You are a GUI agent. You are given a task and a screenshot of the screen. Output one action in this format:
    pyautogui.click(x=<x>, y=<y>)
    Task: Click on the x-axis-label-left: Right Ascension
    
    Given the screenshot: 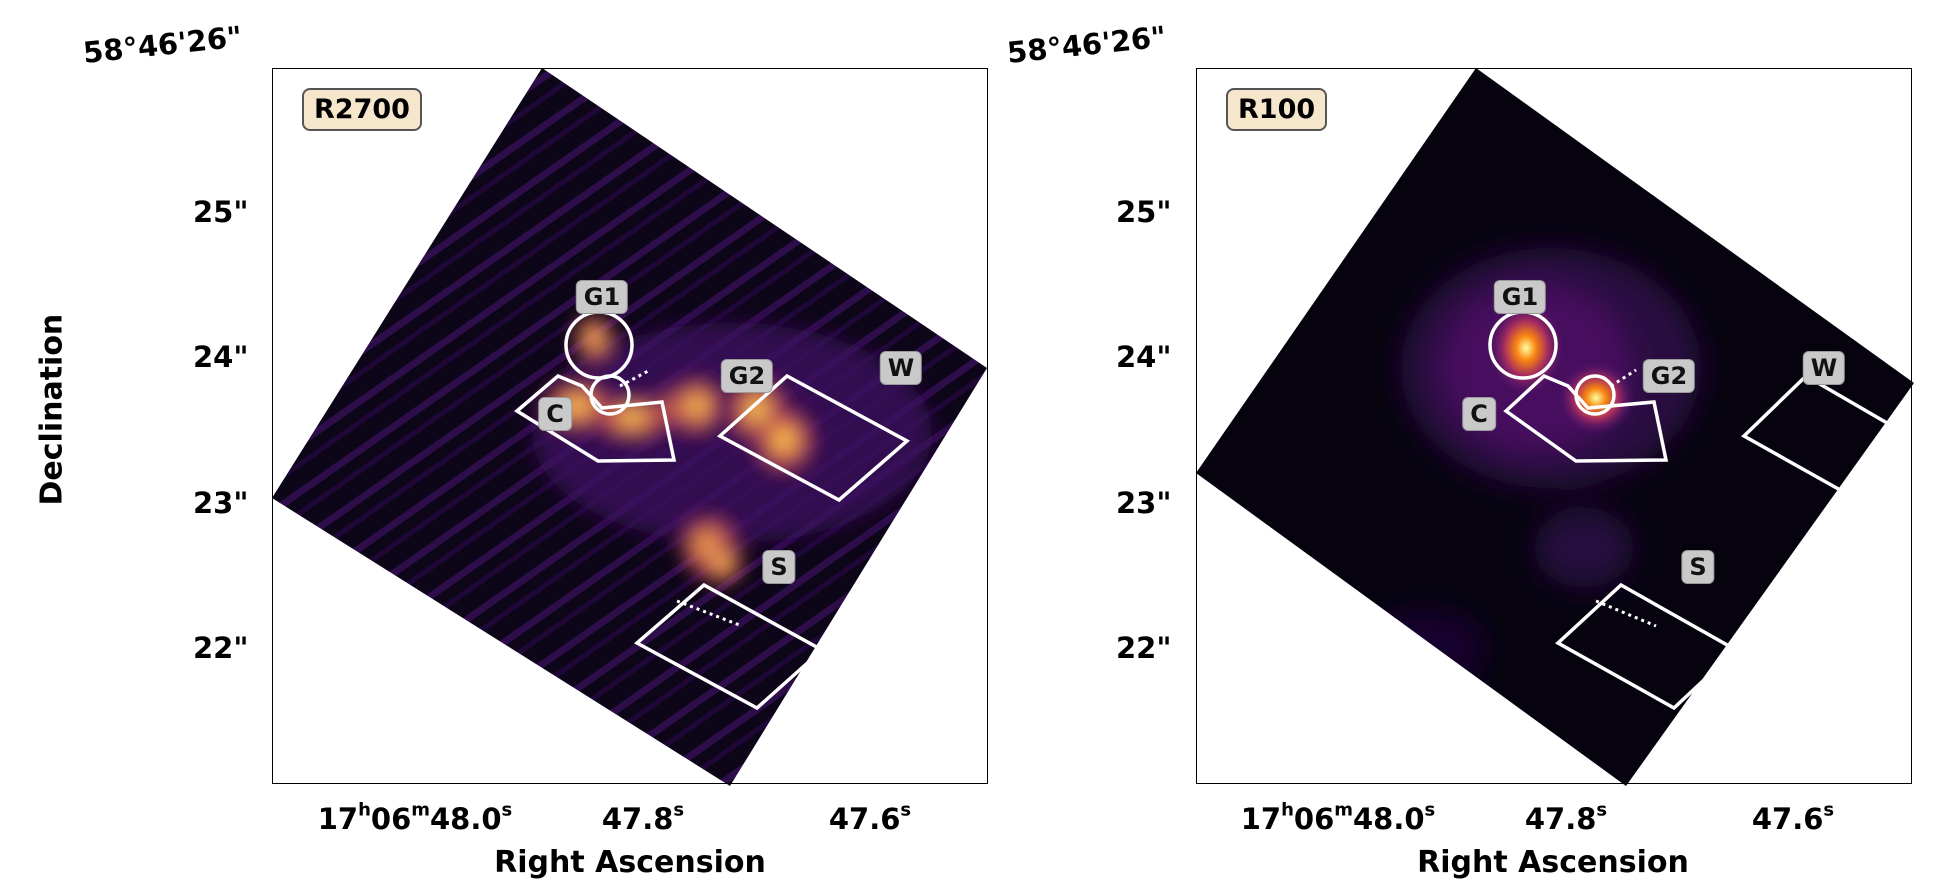 What is the action you would take?
    pyautogui.click(x=630, y=862)
    